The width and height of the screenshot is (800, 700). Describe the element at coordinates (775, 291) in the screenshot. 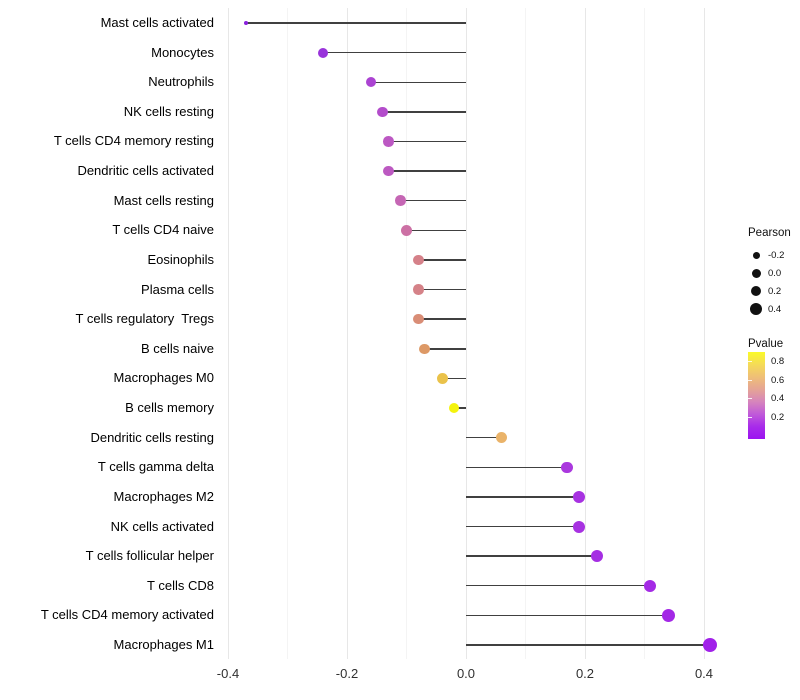

I see `legend-size-label: 0.2` at that location.